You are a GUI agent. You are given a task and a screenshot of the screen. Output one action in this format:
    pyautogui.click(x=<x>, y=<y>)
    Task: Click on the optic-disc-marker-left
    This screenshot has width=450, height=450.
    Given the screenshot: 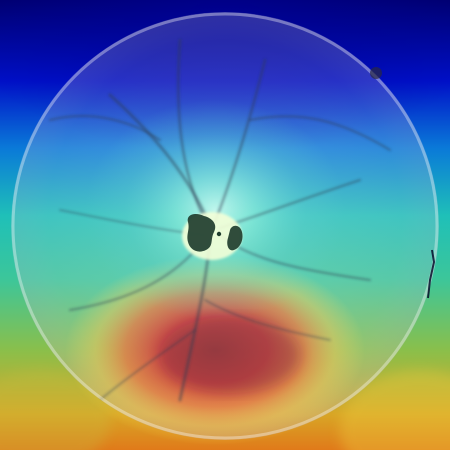 What is the action you would take?
    pyautogui.click(x=201, y=233)
    